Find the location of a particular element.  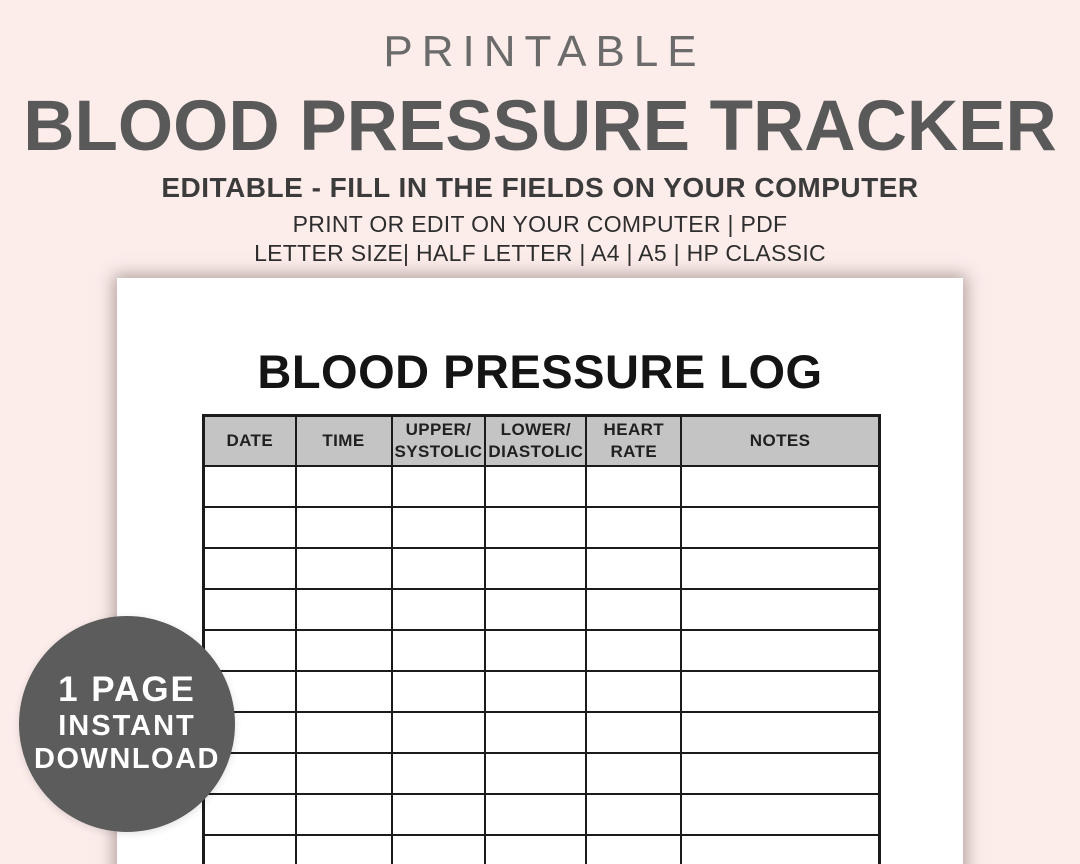

column-header-notes: NOTES is located at coordinates (780, 441).